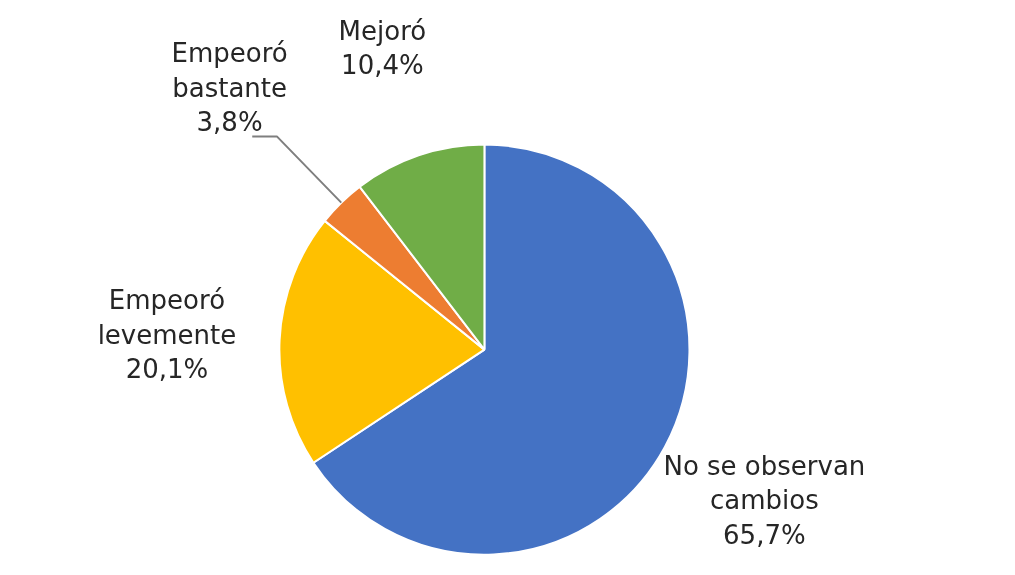  I want to click on data-label: 20,1%, so click(167, 369).